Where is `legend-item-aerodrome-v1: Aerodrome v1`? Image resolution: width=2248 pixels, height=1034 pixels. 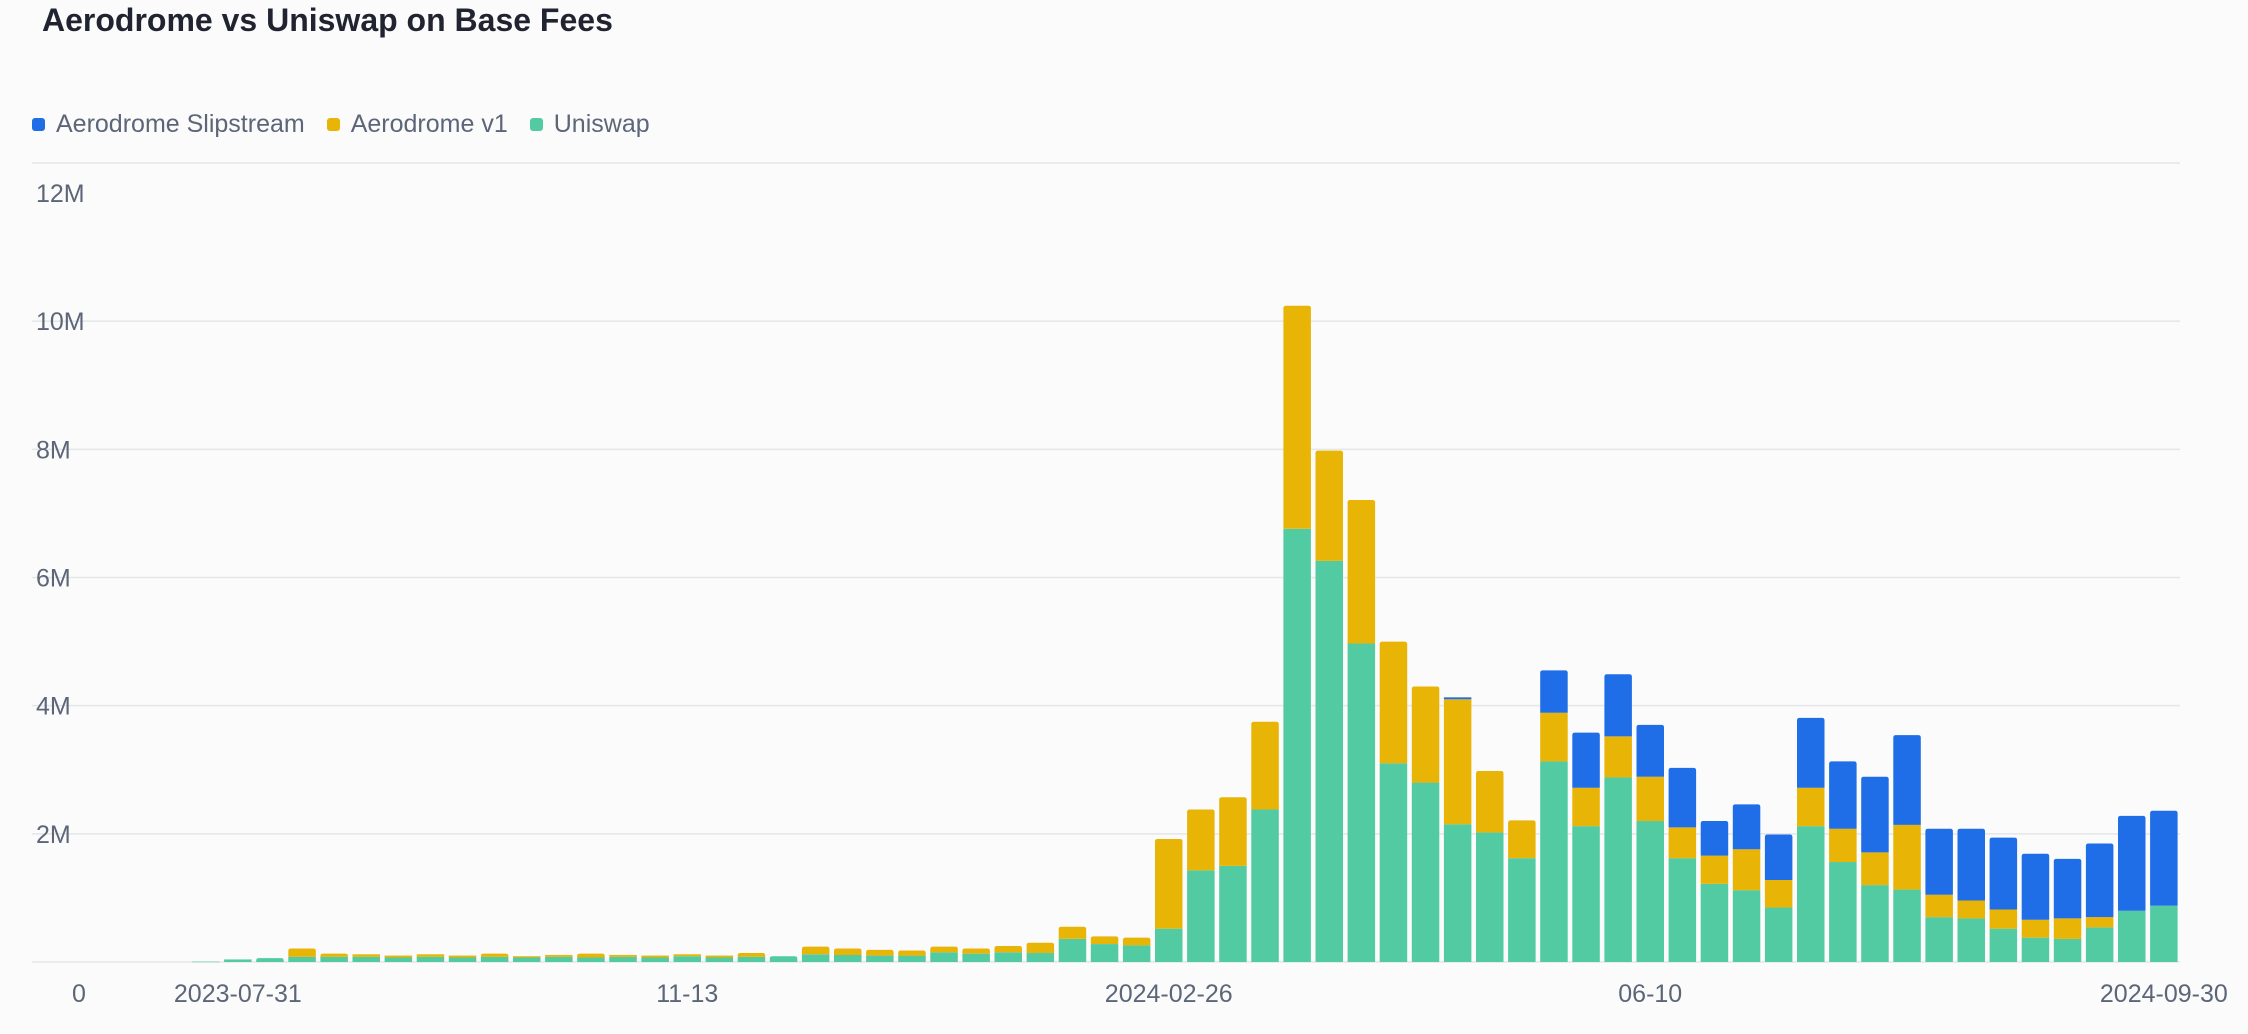
legend-item-aerodrome-v1: Aerodrome v1 is located at coordinates (417, 124).